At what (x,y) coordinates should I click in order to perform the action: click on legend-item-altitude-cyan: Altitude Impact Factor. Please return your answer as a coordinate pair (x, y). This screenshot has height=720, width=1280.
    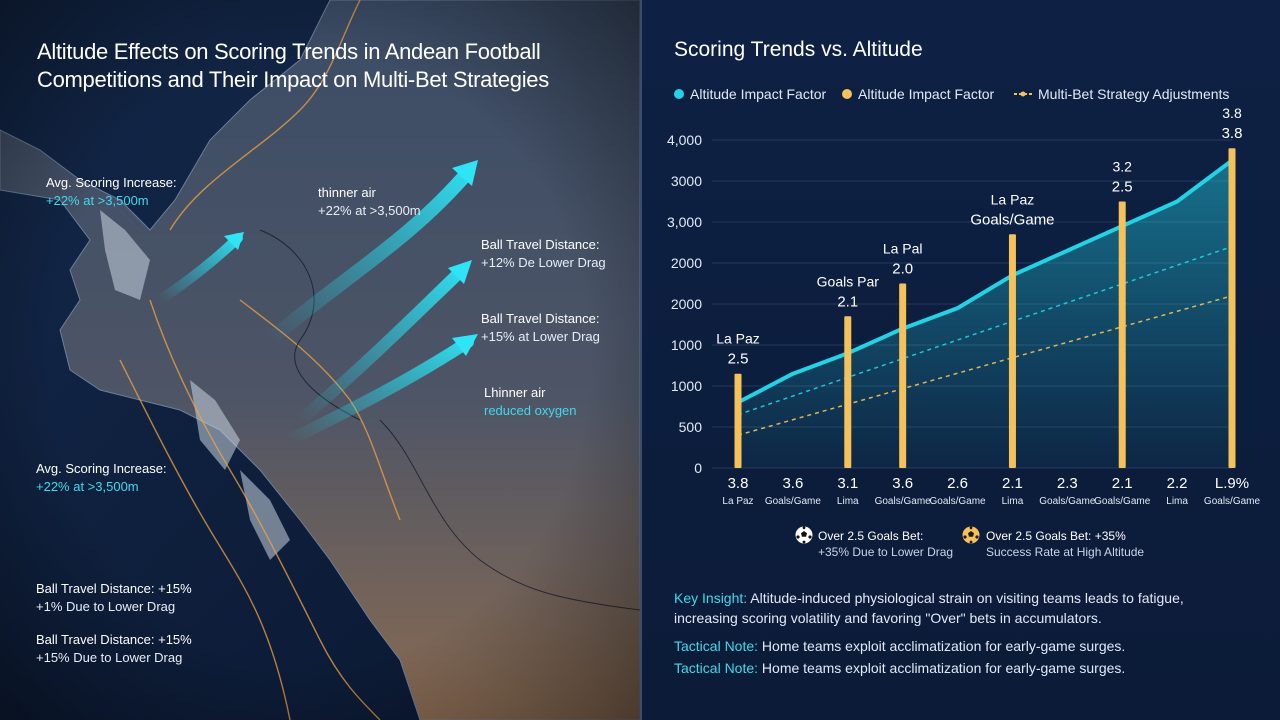
    Looking at the image, I should click on (750, 94).